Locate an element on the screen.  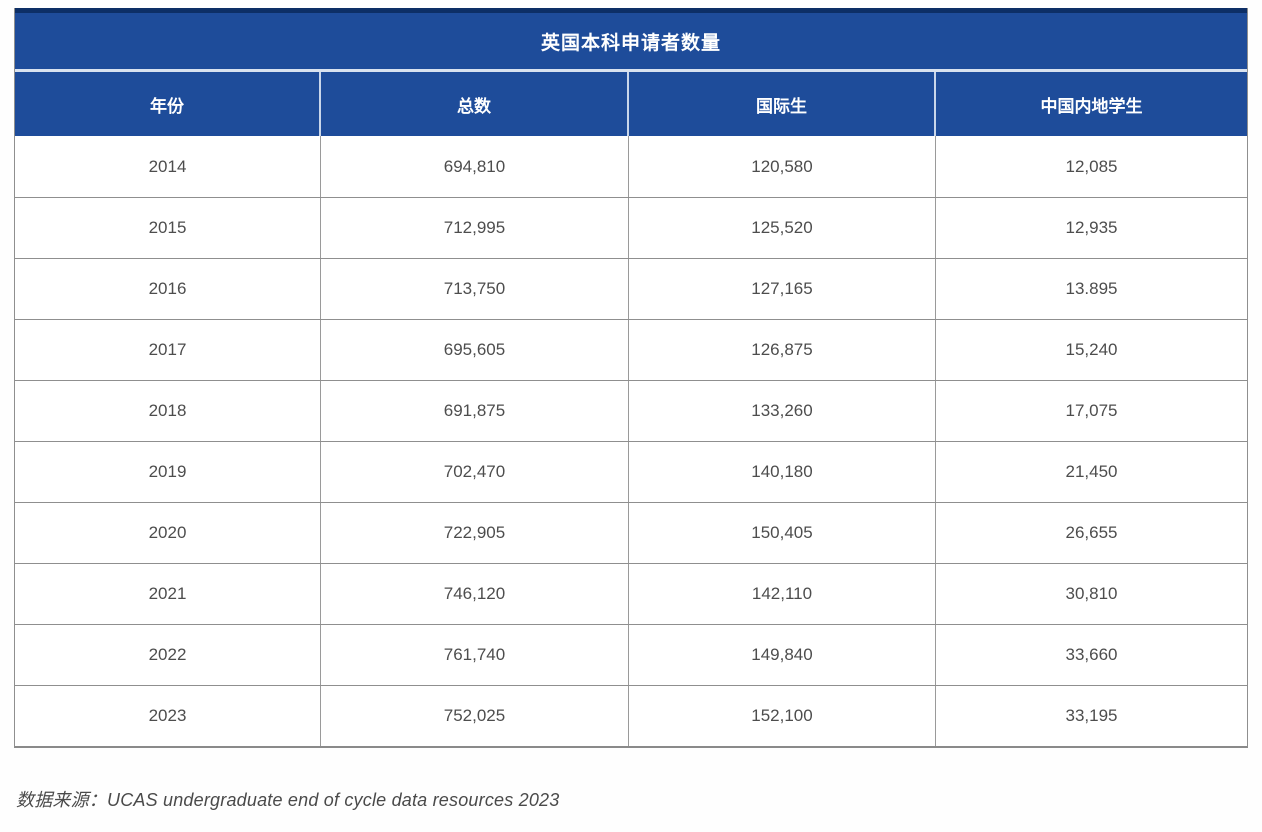
table-row: 2017 695,605 126,875 15,240 is located at coordinates (631, 349).